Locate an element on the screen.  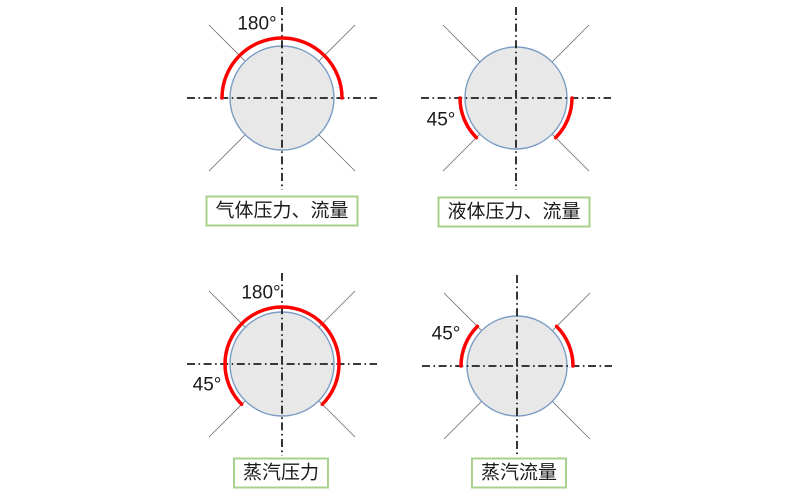
caption-gas-pressure-flow: 气体压力、流量 is located at coordinates (282, 211).